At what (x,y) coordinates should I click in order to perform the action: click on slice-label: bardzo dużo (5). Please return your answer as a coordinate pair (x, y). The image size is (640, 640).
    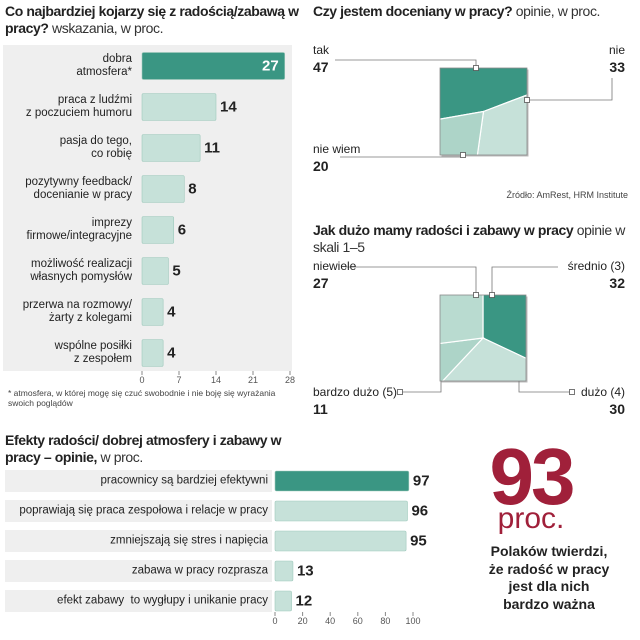
    Looking at the image, I should click on (355, 392).